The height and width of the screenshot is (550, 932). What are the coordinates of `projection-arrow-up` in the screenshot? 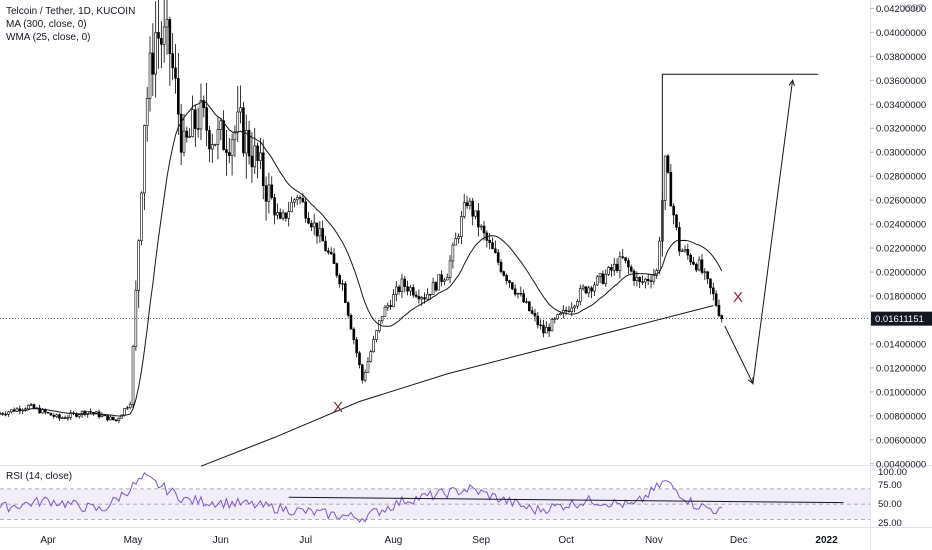 It's located at (791, 83).